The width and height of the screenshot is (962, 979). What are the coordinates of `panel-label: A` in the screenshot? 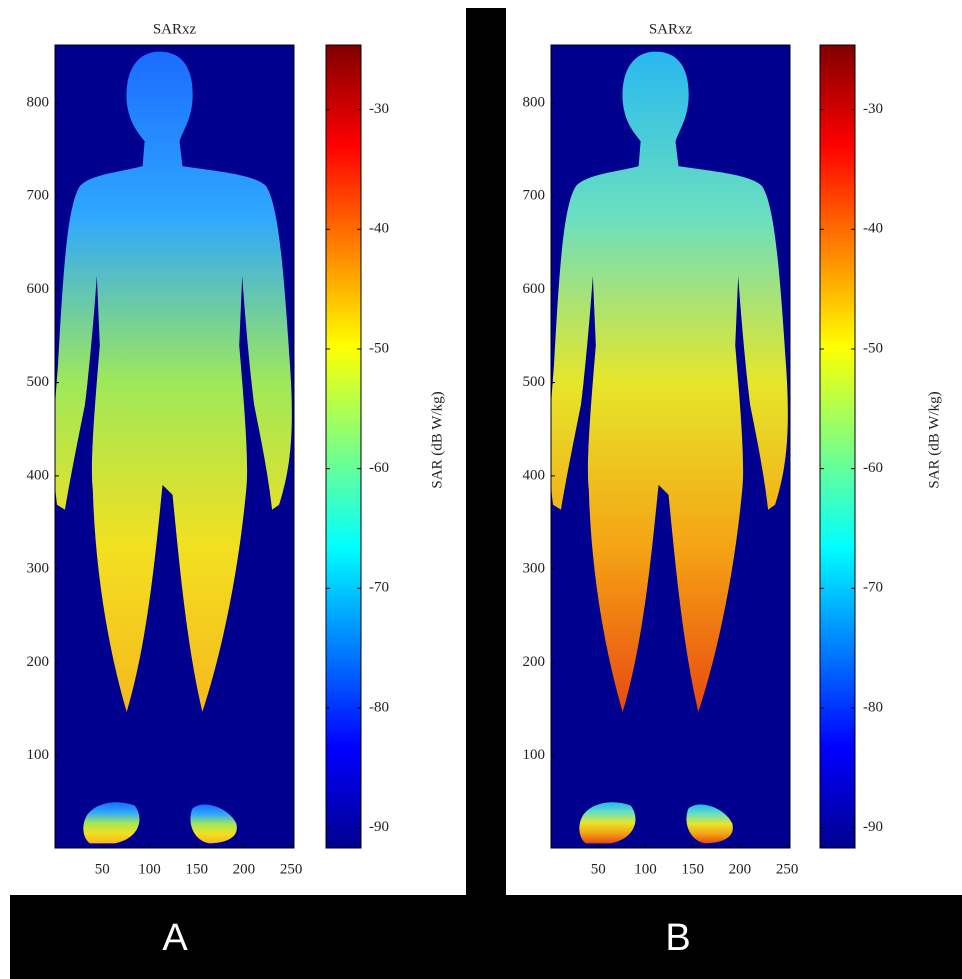 It's located at (175, 938).